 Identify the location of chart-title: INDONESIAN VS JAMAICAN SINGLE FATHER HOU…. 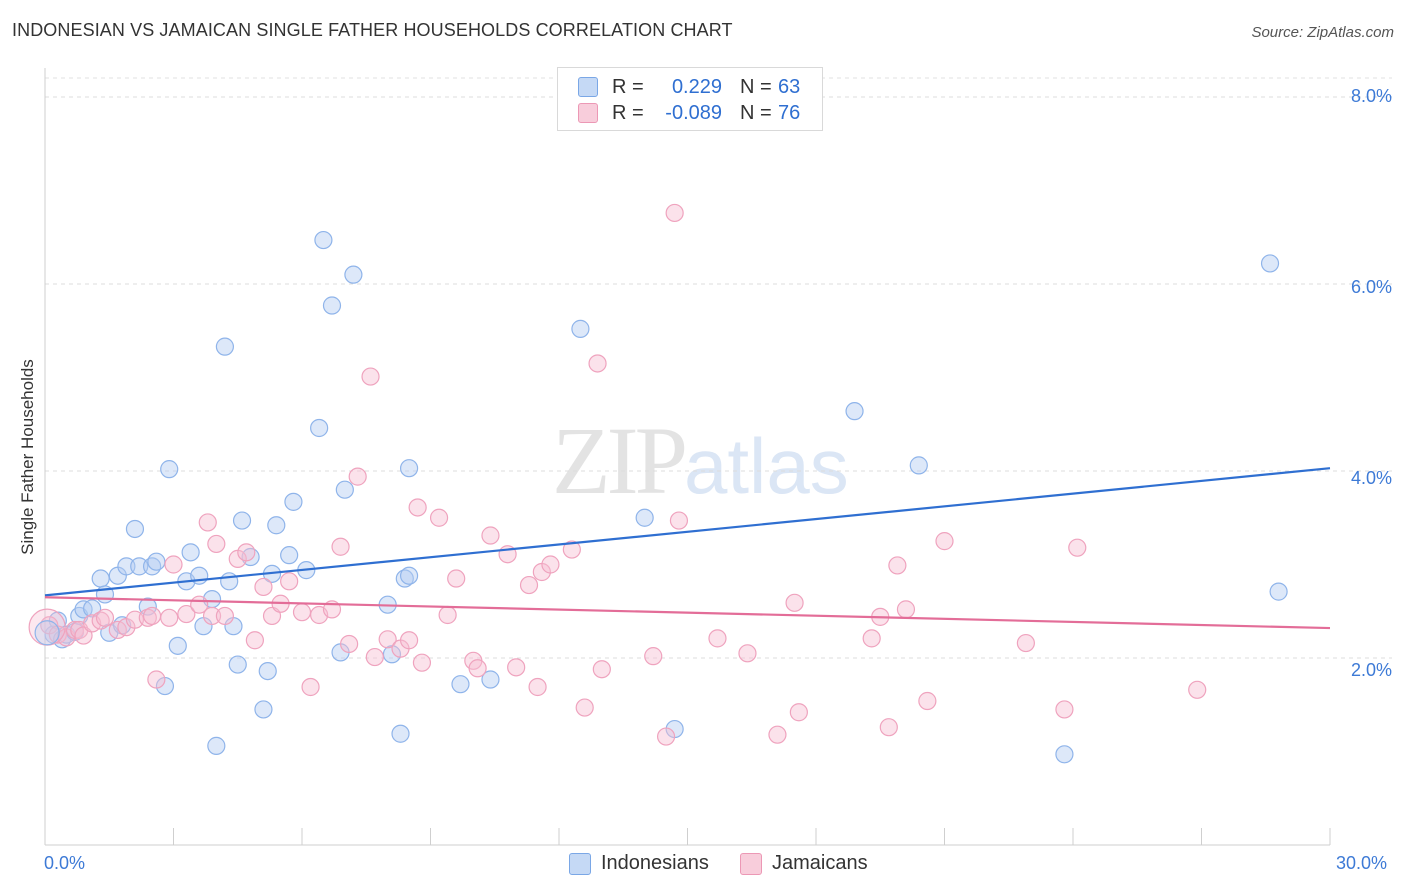
(372, 30).